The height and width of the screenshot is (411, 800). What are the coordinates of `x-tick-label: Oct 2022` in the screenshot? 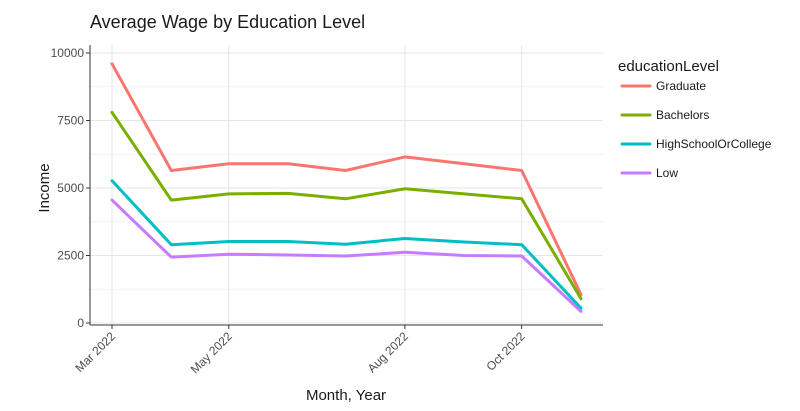 It's located at (505, 351).